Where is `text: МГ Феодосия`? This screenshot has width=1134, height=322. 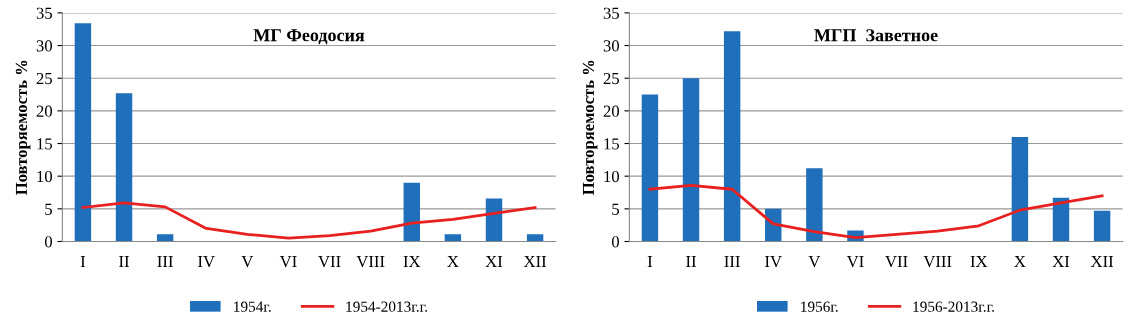 text: МГ Феодосия is located at coordinates (309, 37).